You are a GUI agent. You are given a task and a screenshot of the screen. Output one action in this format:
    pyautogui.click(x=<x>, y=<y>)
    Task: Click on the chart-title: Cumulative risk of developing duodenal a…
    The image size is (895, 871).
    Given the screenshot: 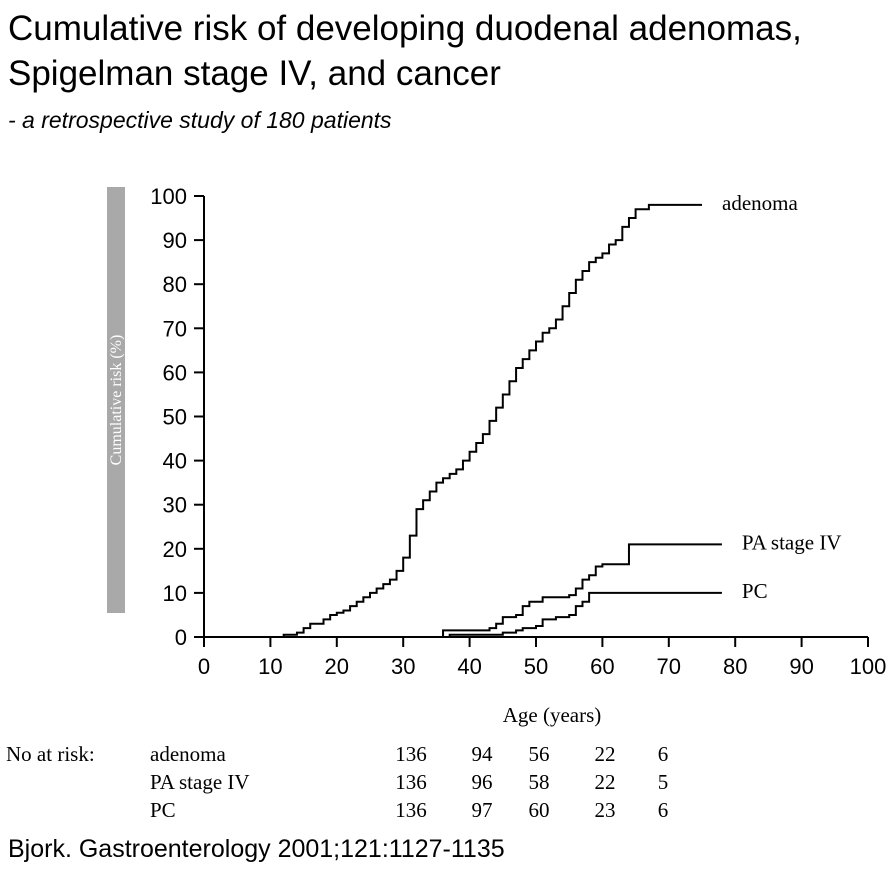 What is the action you would take?
    pyautogui.click(x=405, y=51)
    